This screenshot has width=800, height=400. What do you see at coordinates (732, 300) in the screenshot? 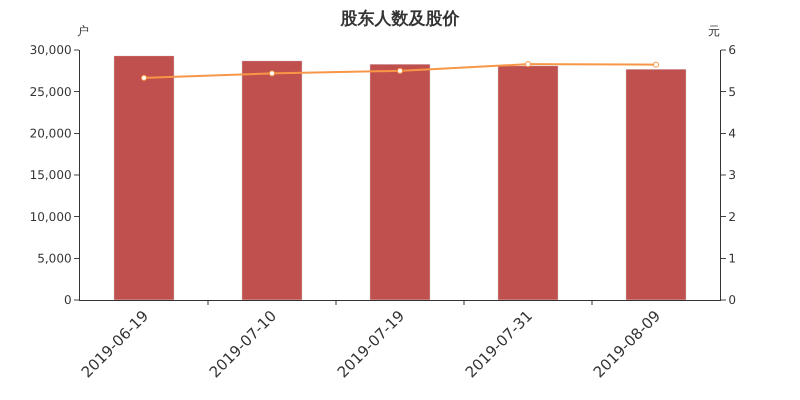
I see `y2-tick-label: 0` at bounding box center [732, 300].